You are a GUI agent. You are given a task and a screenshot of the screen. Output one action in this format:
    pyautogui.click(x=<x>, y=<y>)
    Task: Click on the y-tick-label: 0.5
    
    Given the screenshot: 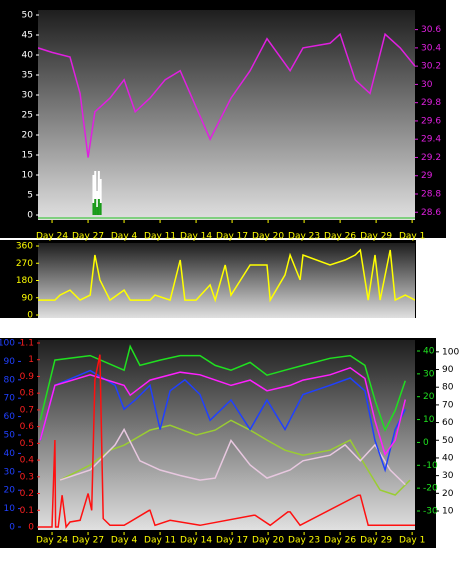 What is the action you would take?
    pyautogui.click(x=27, y=444)
    